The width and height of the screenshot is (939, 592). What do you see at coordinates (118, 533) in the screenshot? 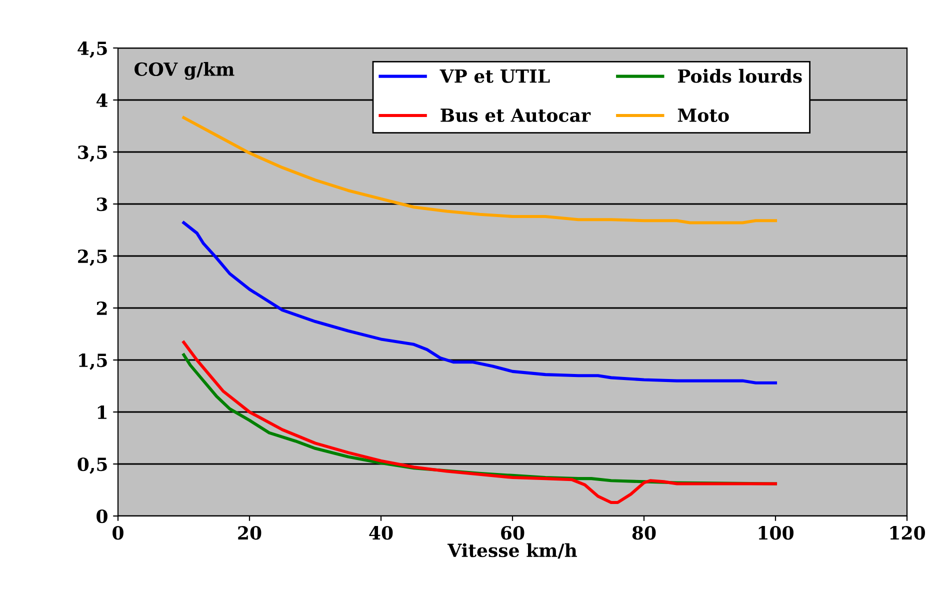
I see `x-tick-label: 0` at bounding box center [118, 533].